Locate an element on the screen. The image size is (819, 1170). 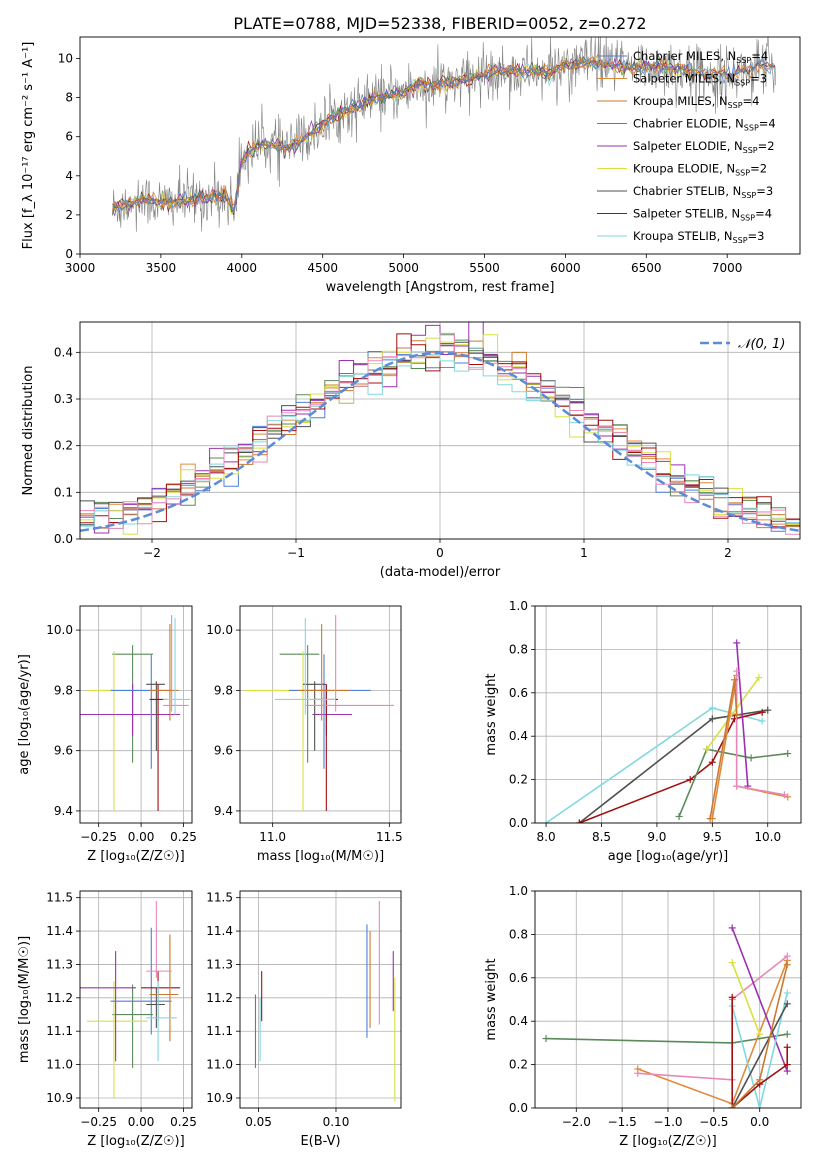
x-tick-label: 0.10 is located at coordinates (336, 1122).